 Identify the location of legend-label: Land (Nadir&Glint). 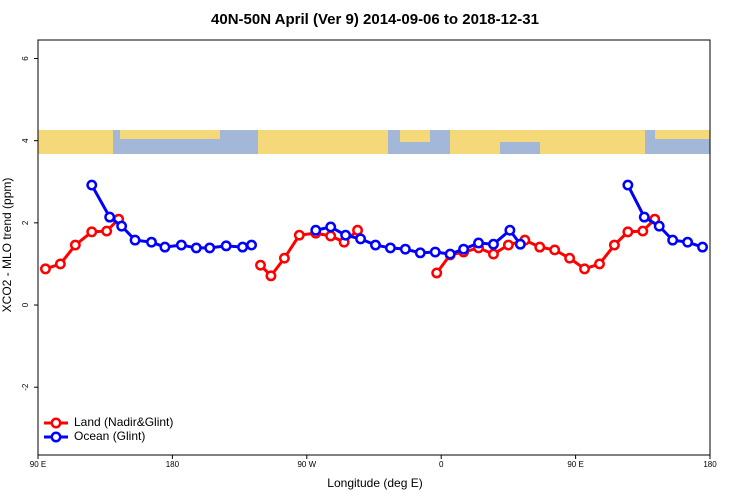
(123, 422).